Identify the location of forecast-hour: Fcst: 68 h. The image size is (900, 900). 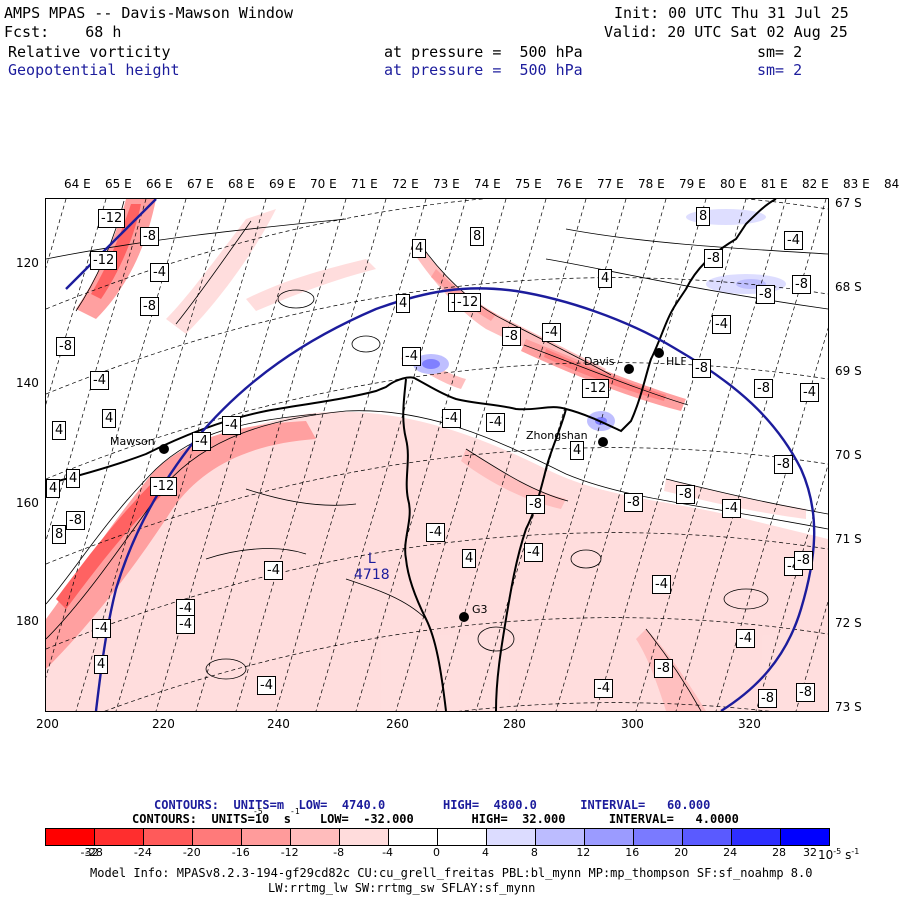
(63, 32).